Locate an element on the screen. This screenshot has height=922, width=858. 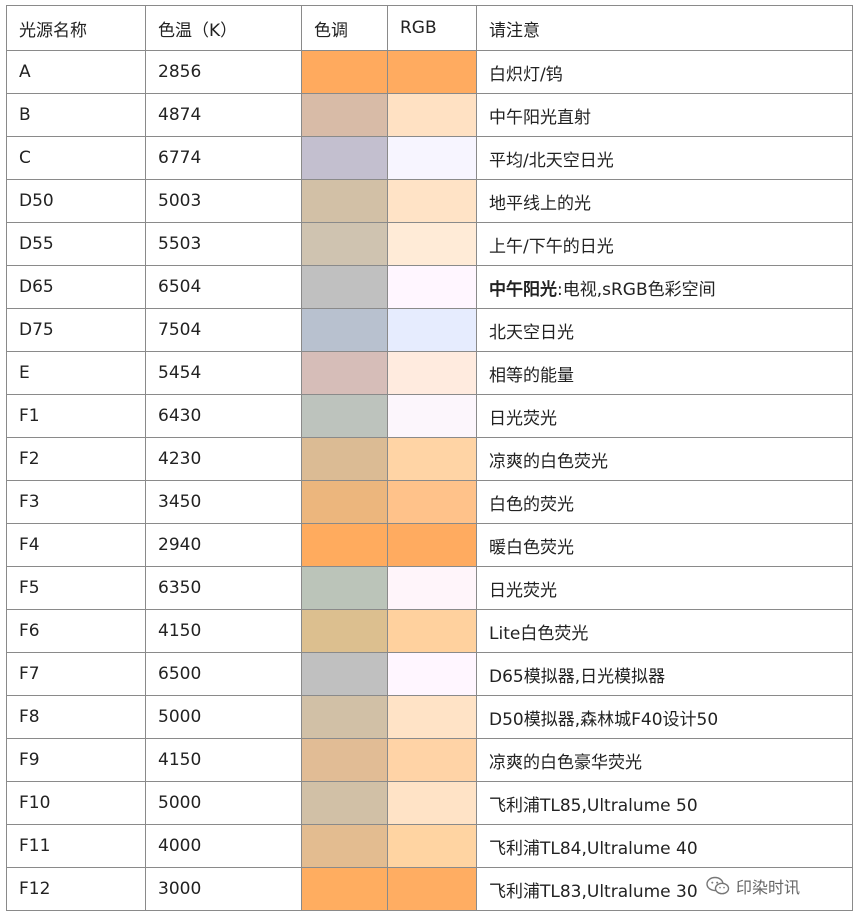
note-cell: 日光荧光 is located at coordinates (664, 588).